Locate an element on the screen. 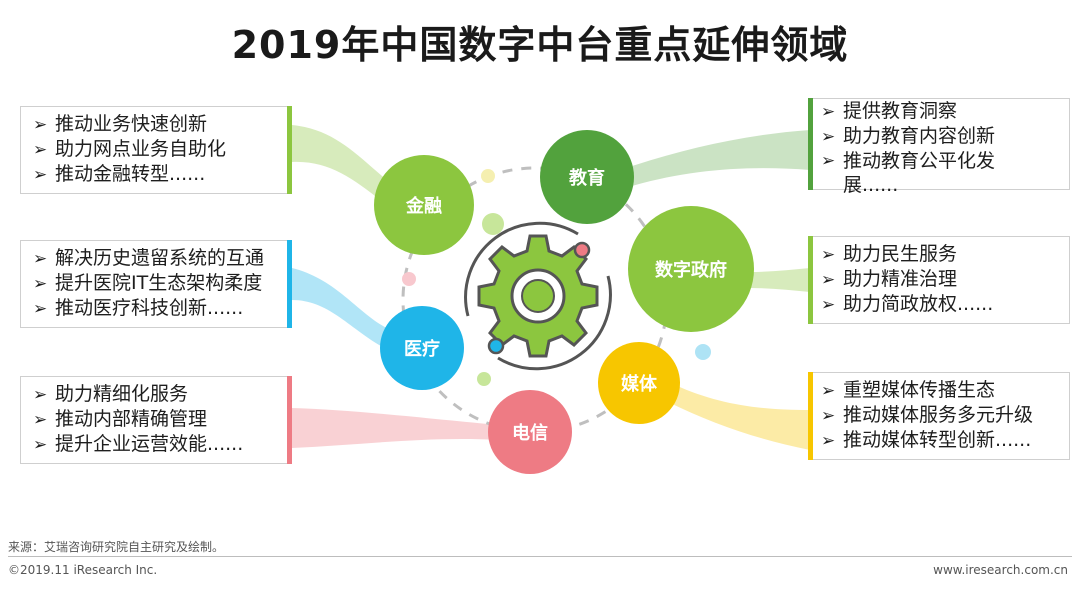 The image size is (1080, 590). government-ribbon is located at coordinates (780, 280).